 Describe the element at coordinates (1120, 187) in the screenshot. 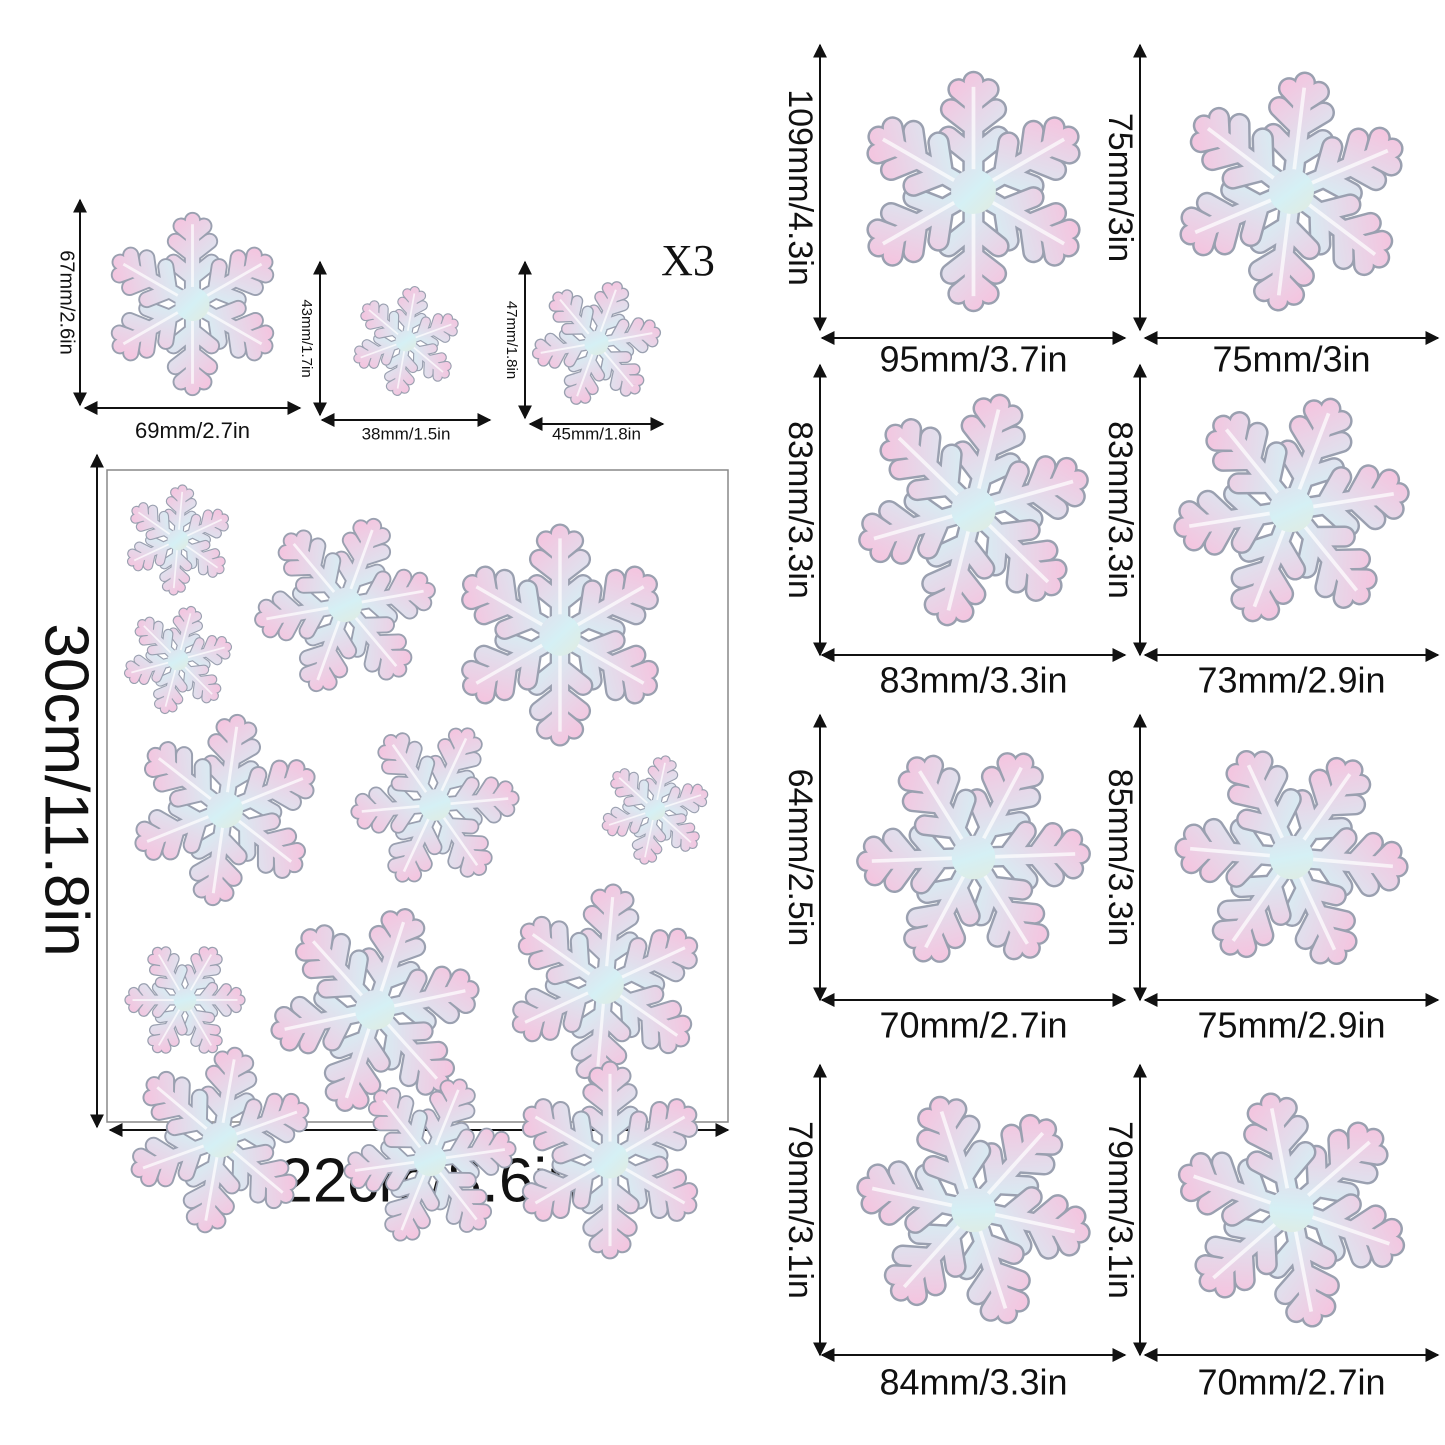

I see `height-label: 75mm/3in` at that location.